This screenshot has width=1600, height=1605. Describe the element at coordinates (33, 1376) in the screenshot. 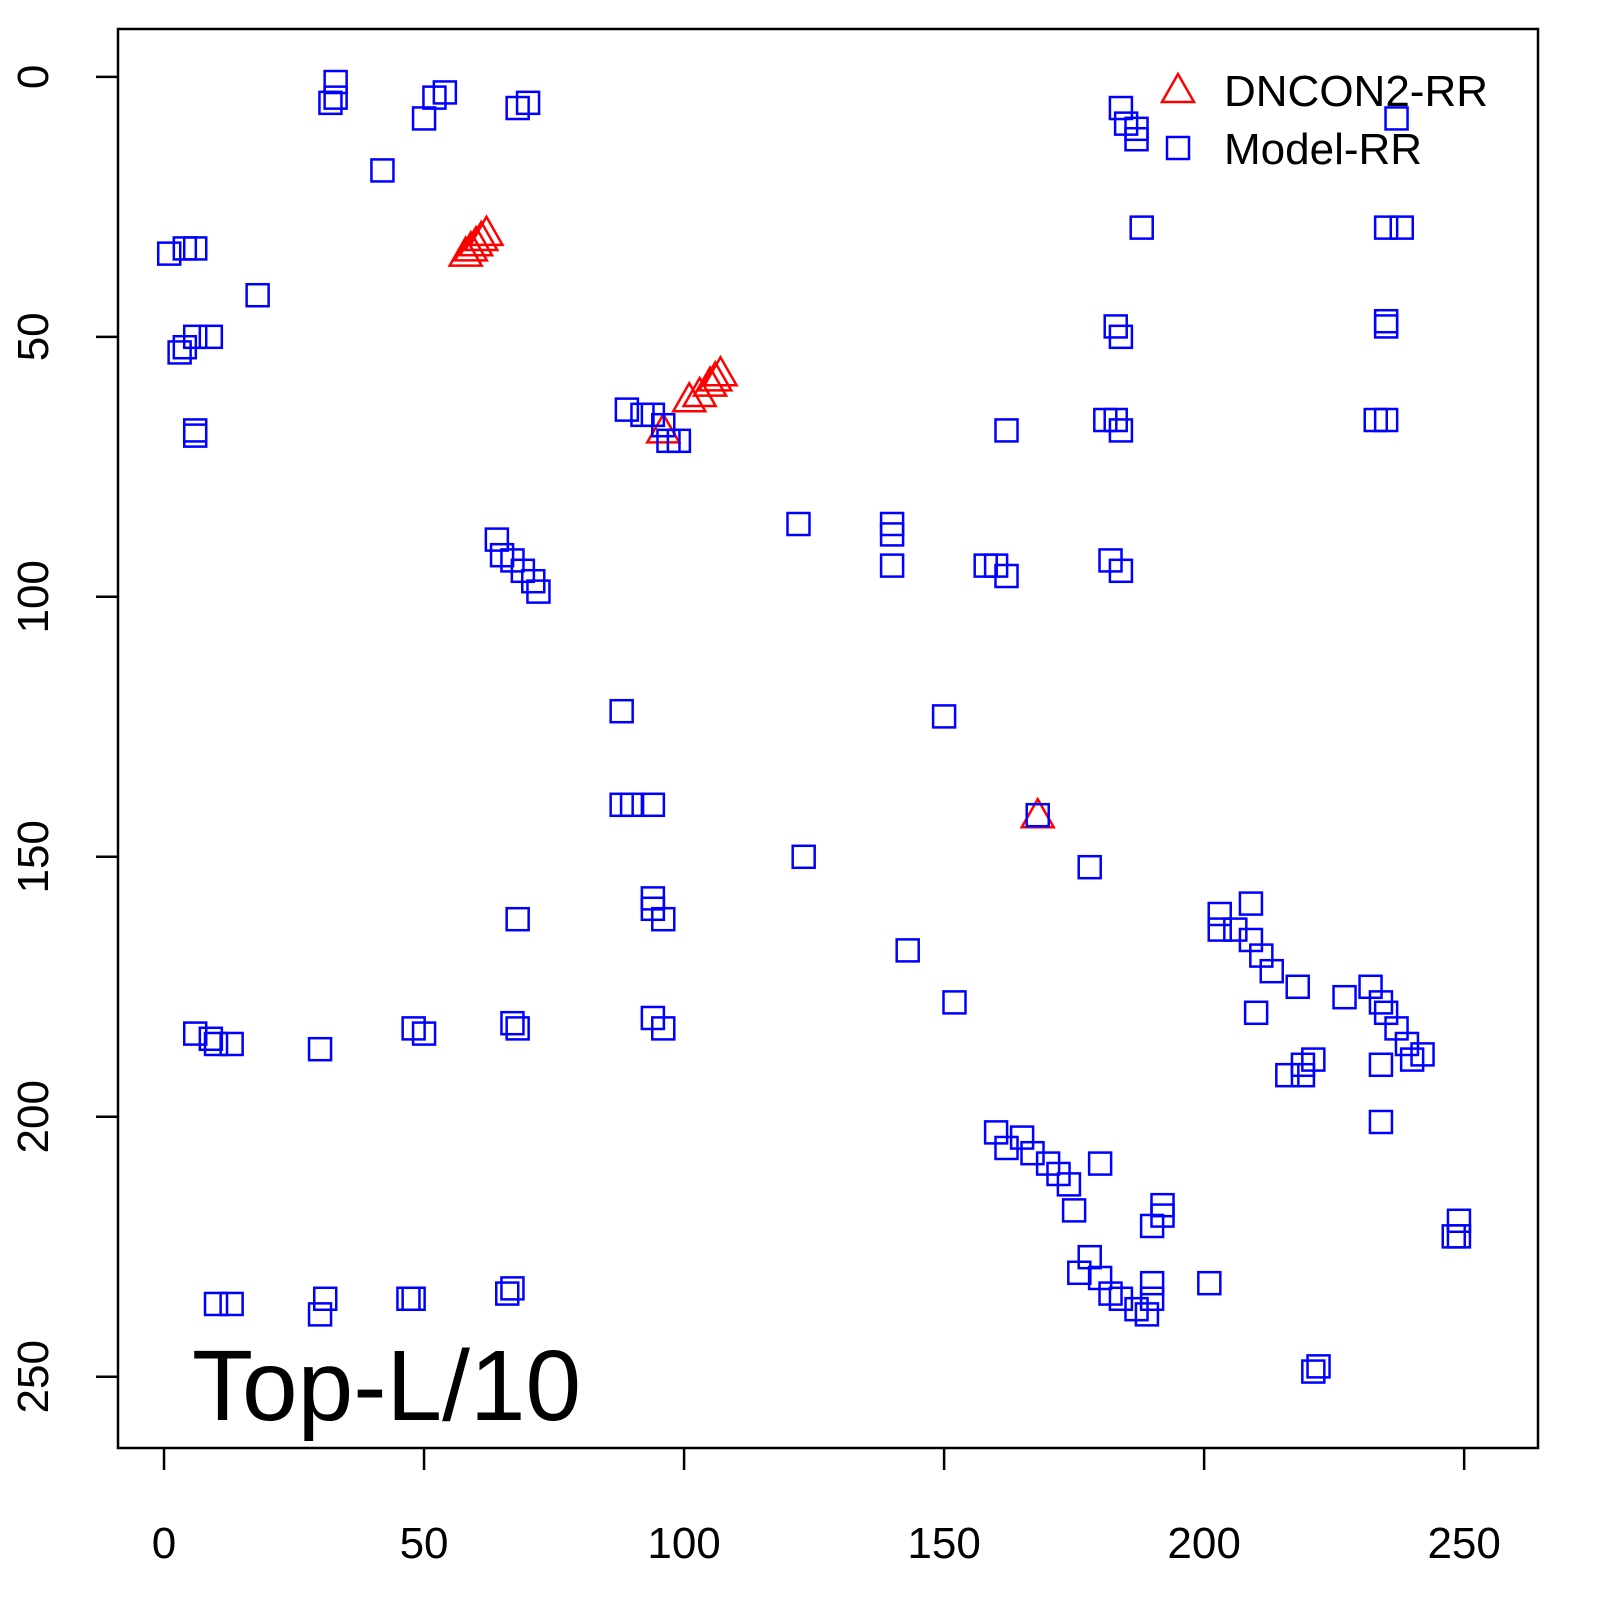

I see `y-tick-label: 250` at that location.